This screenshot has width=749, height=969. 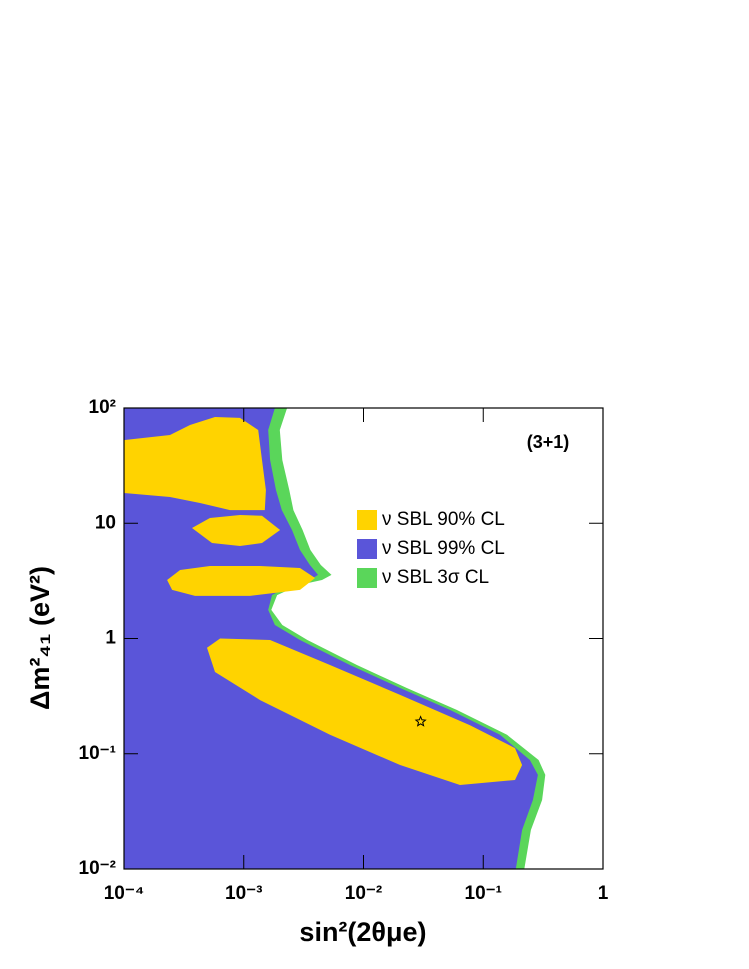 What do you see at coordinates (443, 548) in the screenshot?
I see `legend-label: ν SBL 99% CL` at bounding box center [443, 548].